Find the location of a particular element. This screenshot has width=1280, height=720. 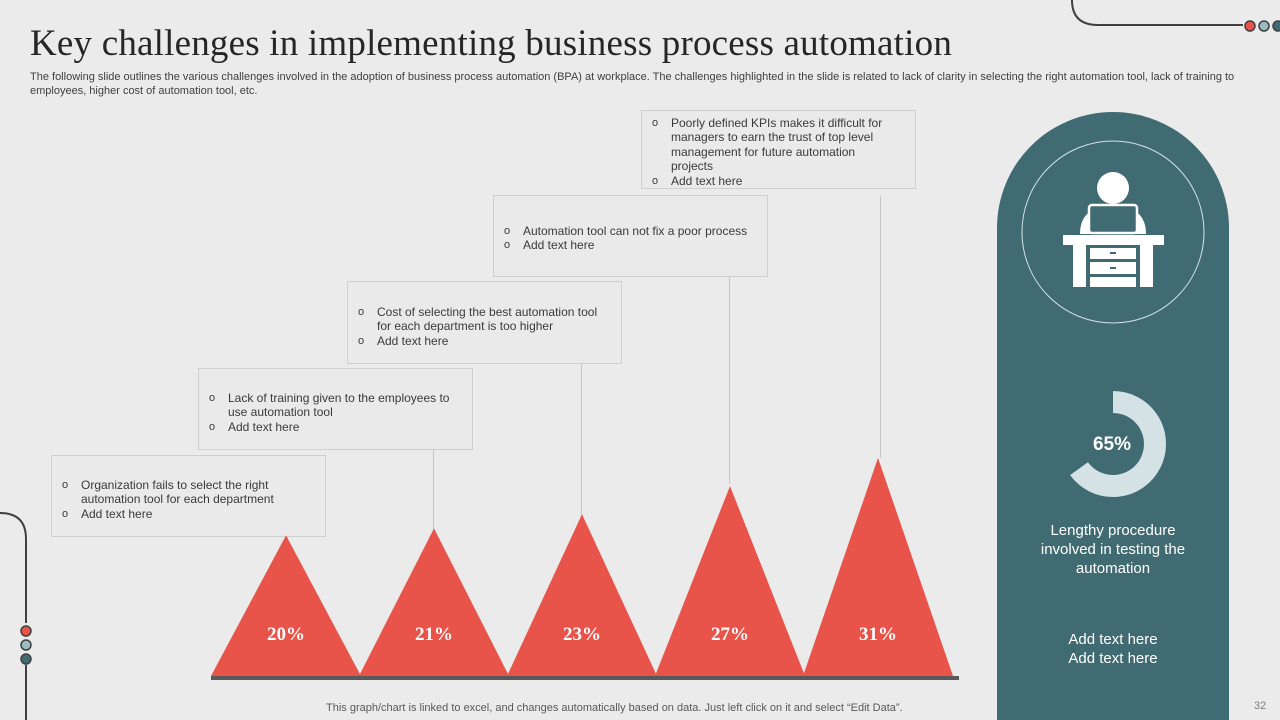

value-label-5: 31% is located at coordinates (878, 634).